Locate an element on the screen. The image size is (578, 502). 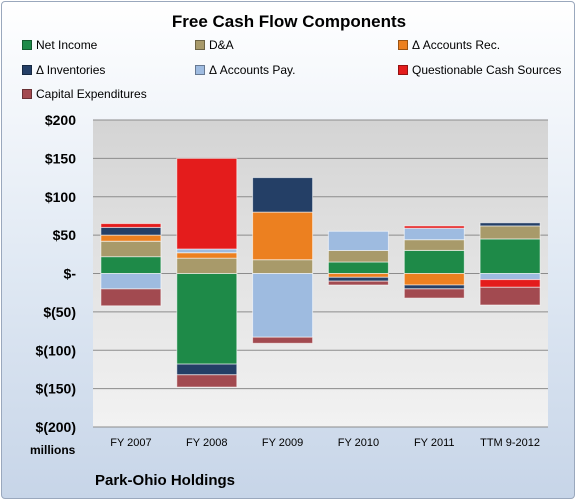
x-tick-label: TTM 9-2012 is located at coordinates (510, 443).